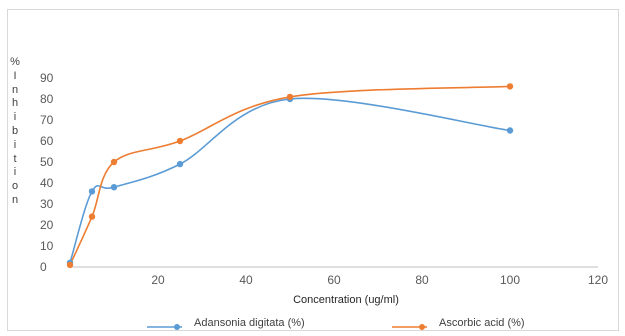  Describe the element at coordinates (158, 280) in the screenshot. I see `x-tick-label: 20` at that location.